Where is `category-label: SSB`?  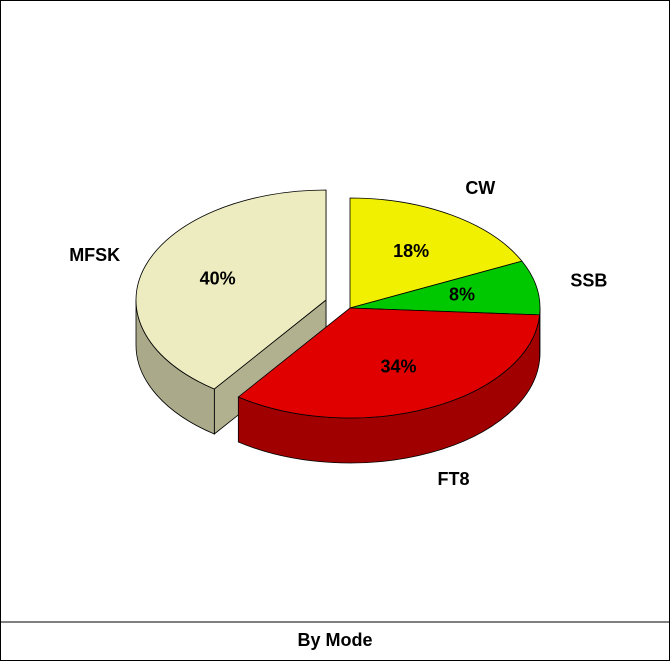 category-label: SSB is located at coordinates (588, 280).